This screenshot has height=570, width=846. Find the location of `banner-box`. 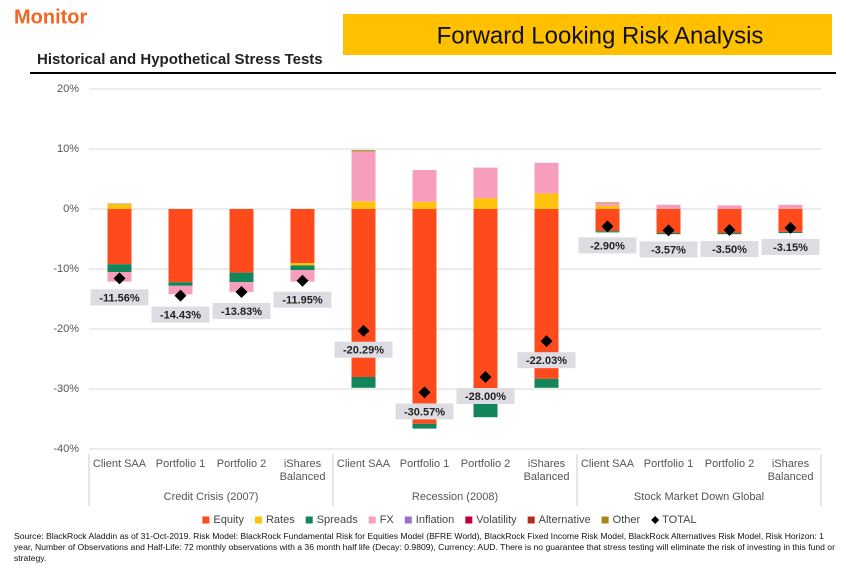

banner-box is located at coordinates (587, 34).